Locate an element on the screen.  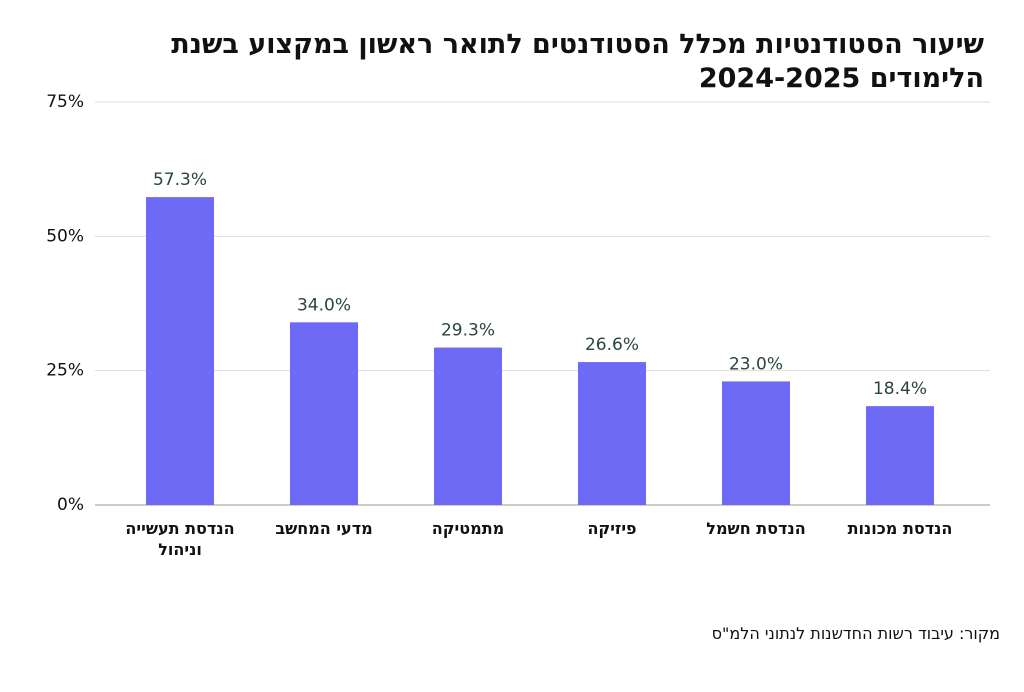
value-label: 18.4% is located at coordinates (900, 389).